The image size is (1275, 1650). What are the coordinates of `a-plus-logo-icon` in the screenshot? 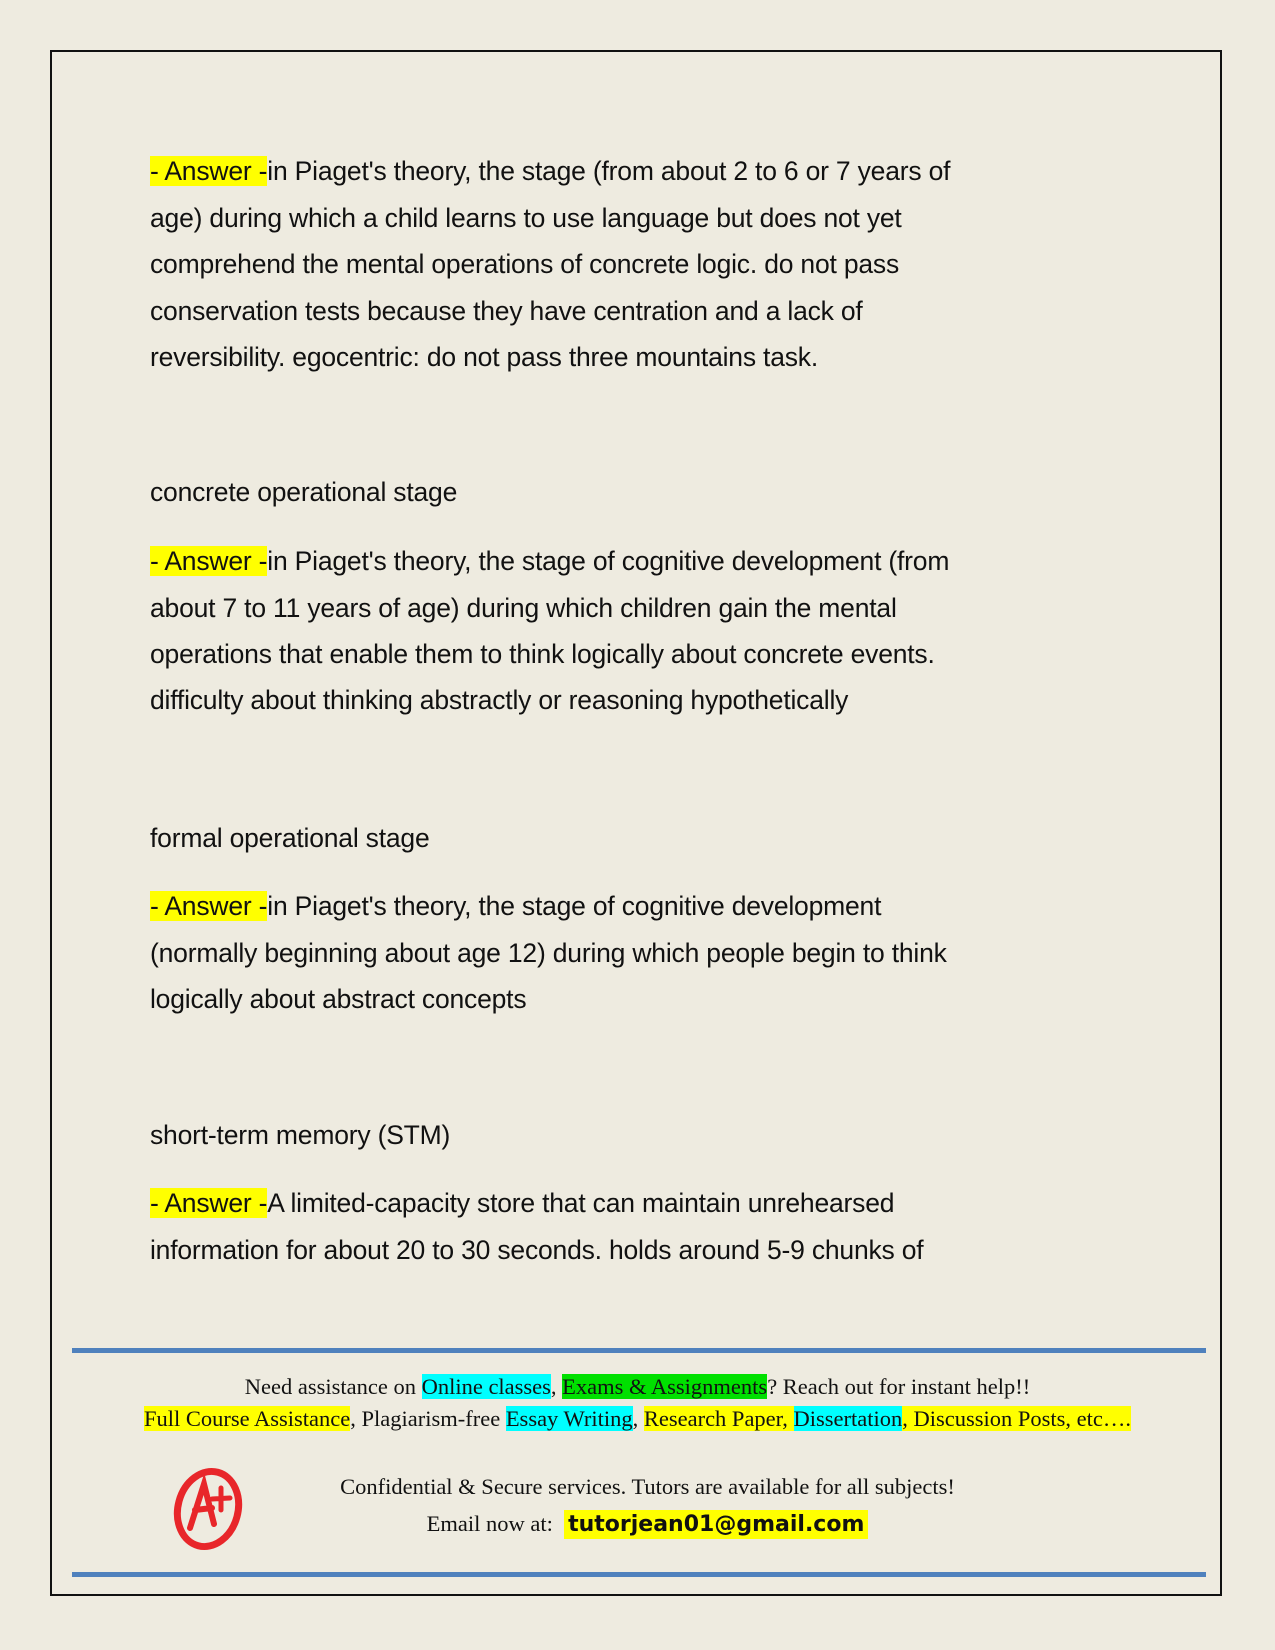 It's located at (208, 1509).